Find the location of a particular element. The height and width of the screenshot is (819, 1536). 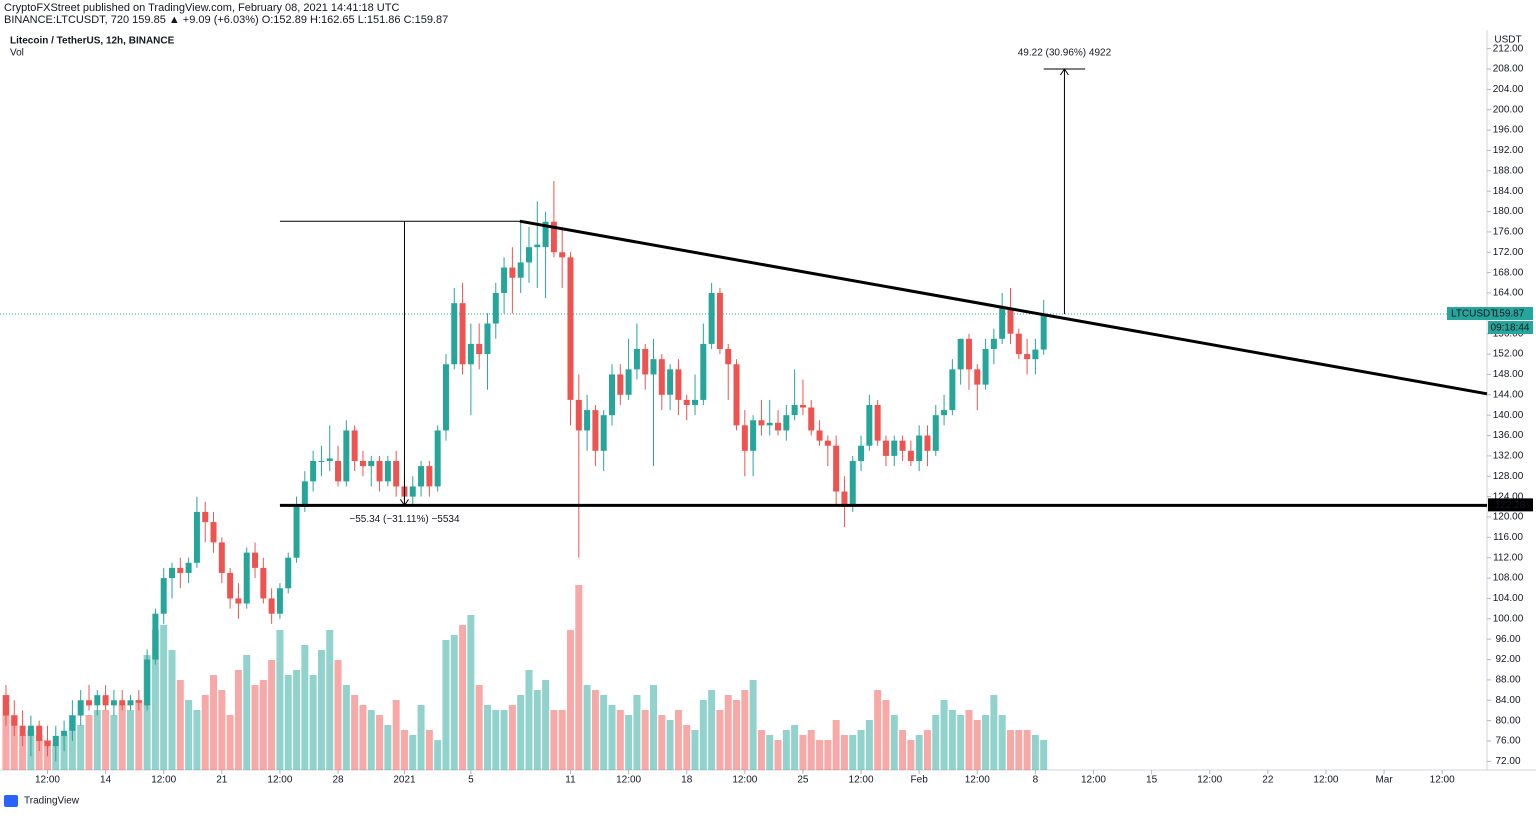

x-tick-label: 21 is located at coordinates (222, 780).